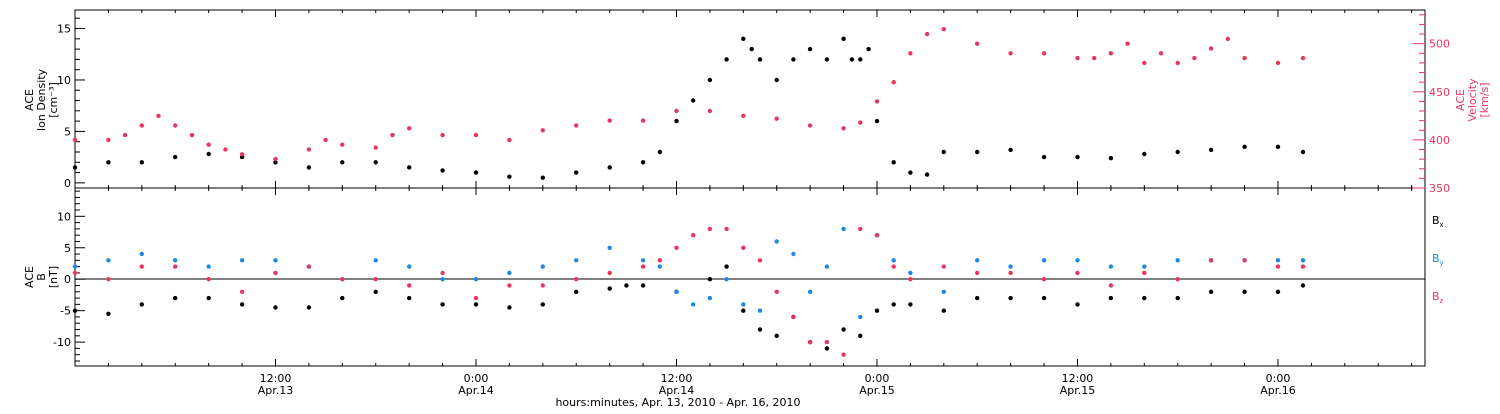 The height and width of the screenshot is (414, 1500). I want to click on bottom-ylabel-line3: [nT], so click(53, 277).